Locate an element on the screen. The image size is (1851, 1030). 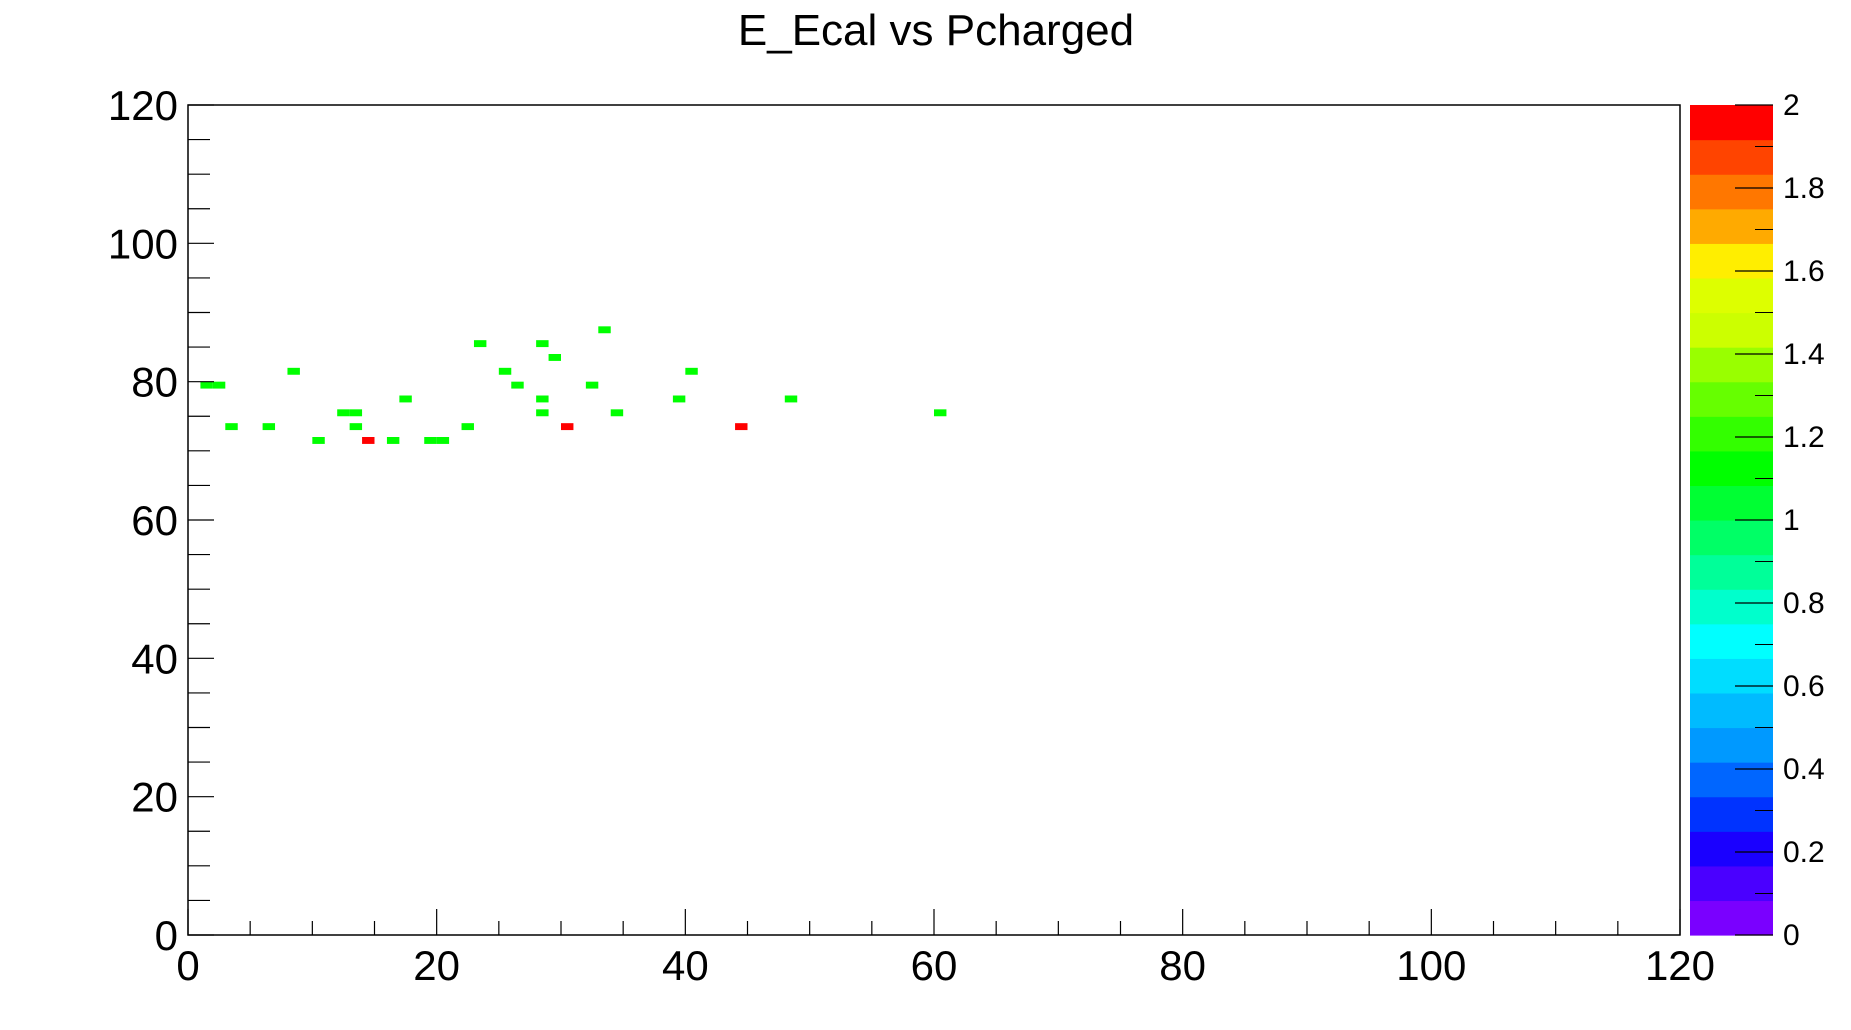
color-scale-tick-label: 1.2 is located at coordinates (1804, 437).